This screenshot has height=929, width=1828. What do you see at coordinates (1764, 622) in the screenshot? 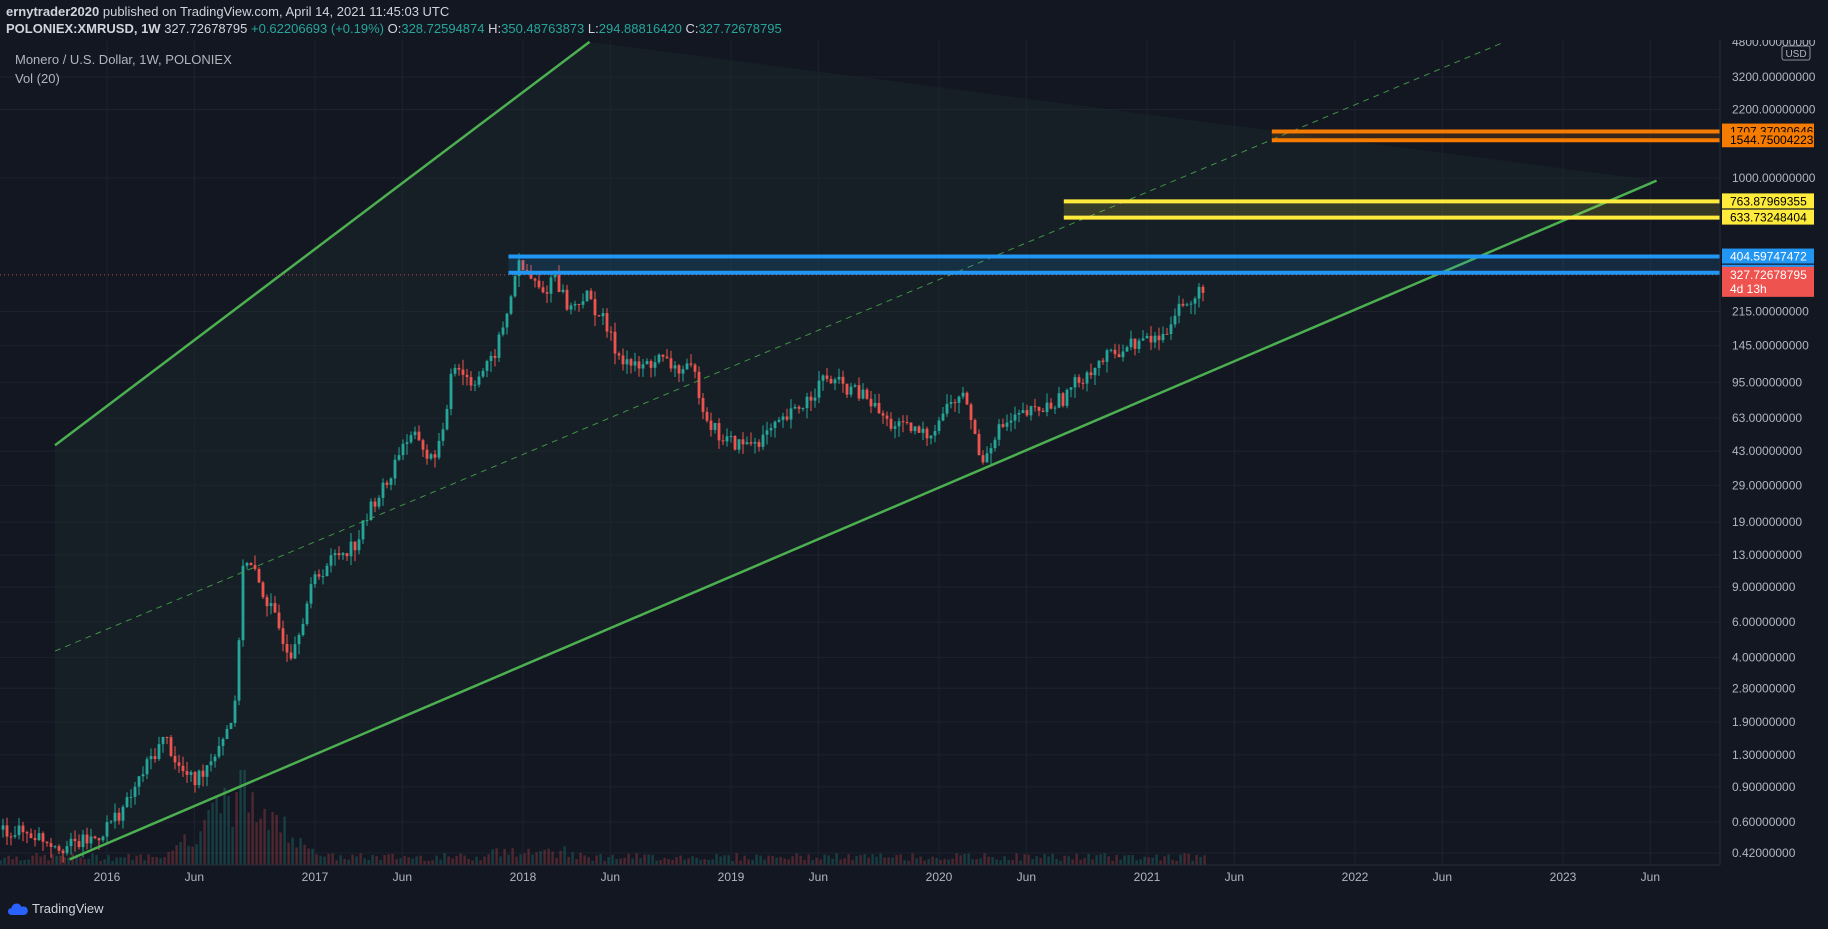
I see `price-tick-label: 6.00000000` at bounding box center [1764, 622].